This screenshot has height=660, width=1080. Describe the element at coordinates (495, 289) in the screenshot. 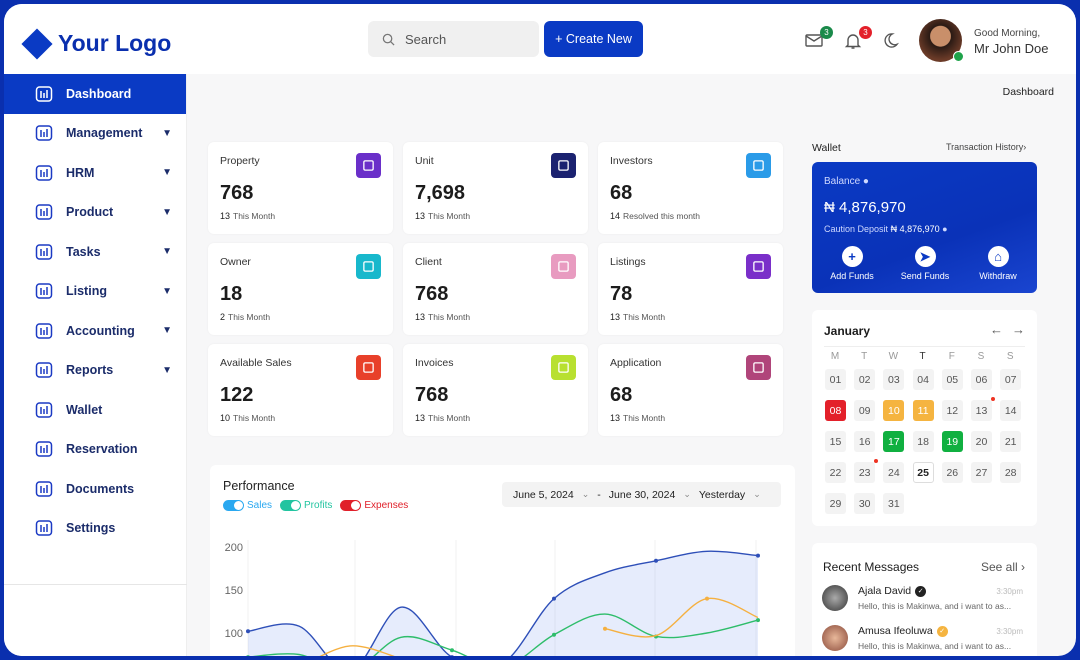

I see `stat-card-client: Client 768 13 This Month` at that location.